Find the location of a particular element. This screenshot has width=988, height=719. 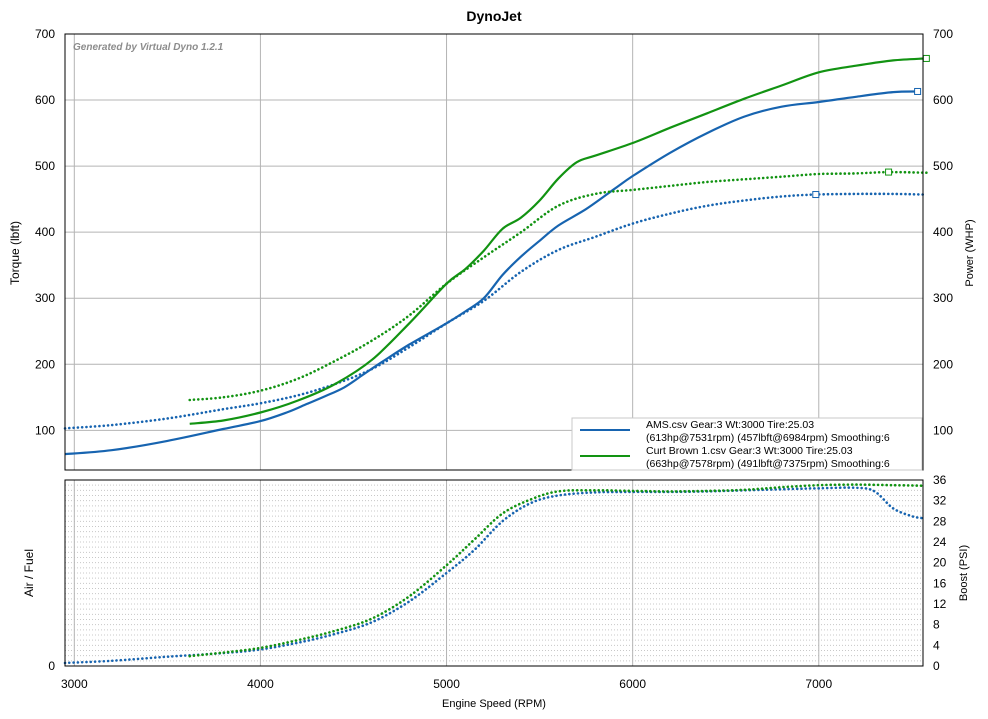

legend-label: AMS.csv Gear:3 Wt:3000 Tire:25.03 is located at coordinates (730, 425).